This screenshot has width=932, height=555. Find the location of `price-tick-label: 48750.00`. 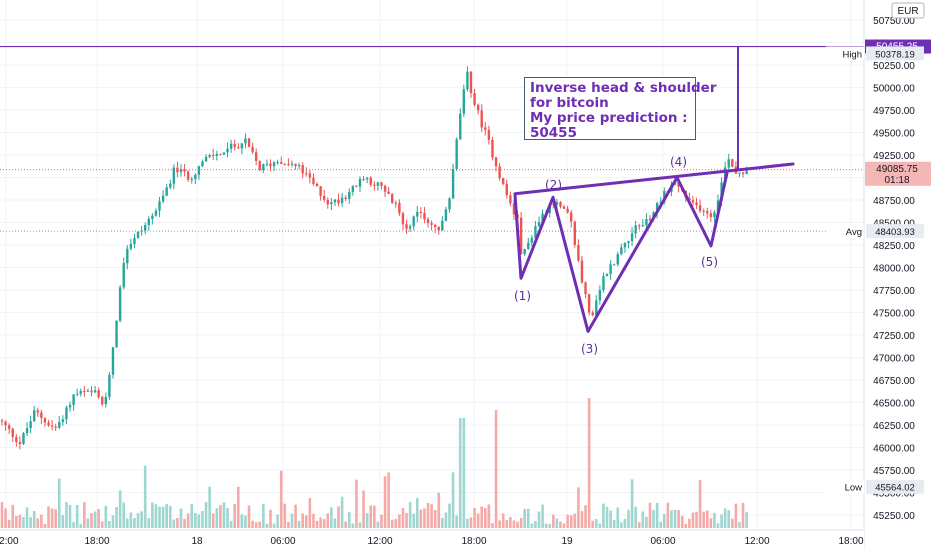

price-tick-label: 48750.00 is located at coordinates (894, 201).